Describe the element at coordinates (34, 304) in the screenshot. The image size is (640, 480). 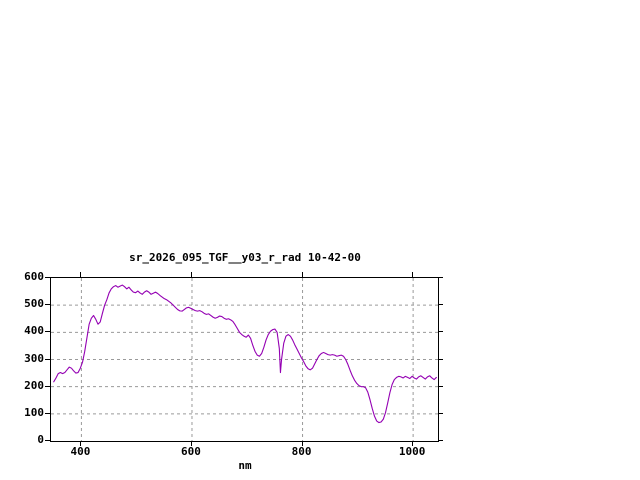
I see `y-tick-label: 500` at that location.